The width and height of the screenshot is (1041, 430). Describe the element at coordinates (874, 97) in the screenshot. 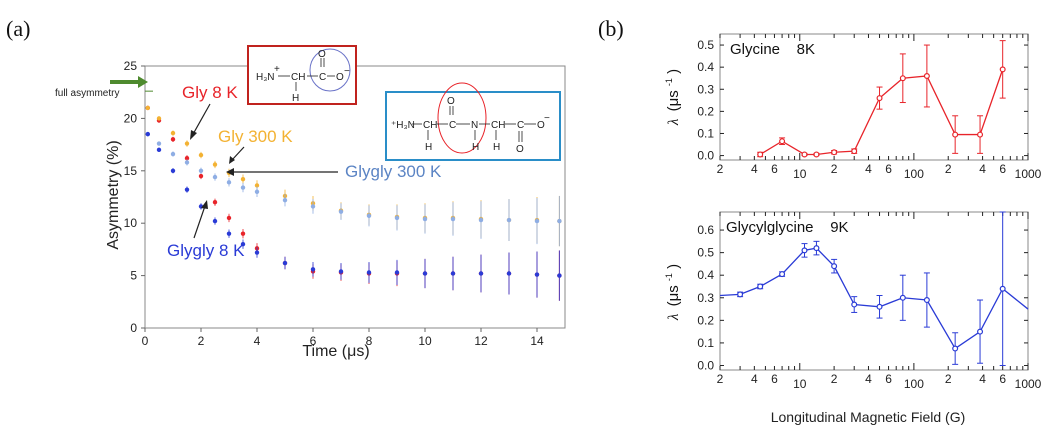

I see `plot-area-b1` at that location.